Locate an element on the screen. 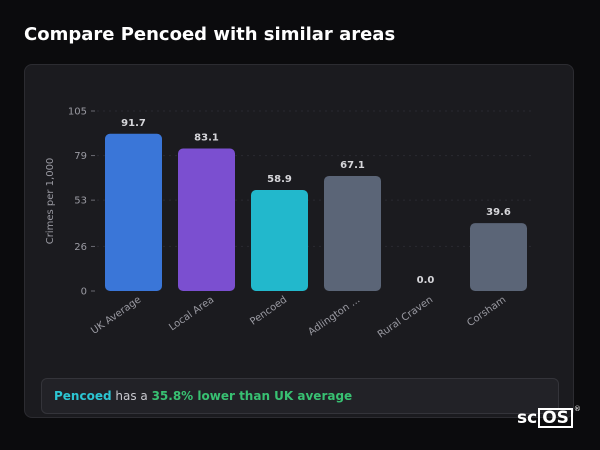 The image size is (600, 450). y-tick-label: 79 is located at coordinates (80, 156).